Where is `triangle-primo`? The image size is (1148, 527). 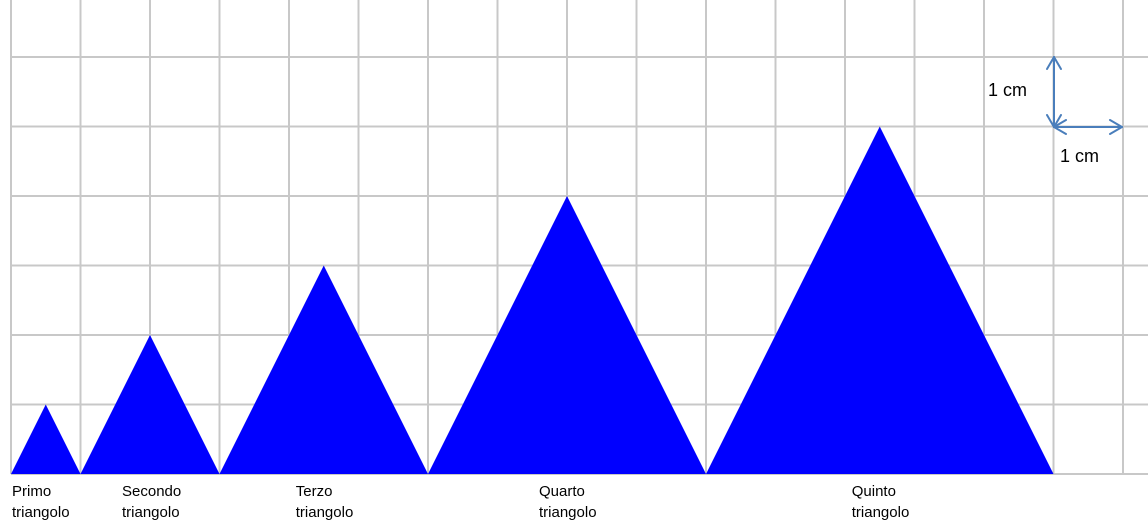
triangle-primo is located at coordinates (46, 439).